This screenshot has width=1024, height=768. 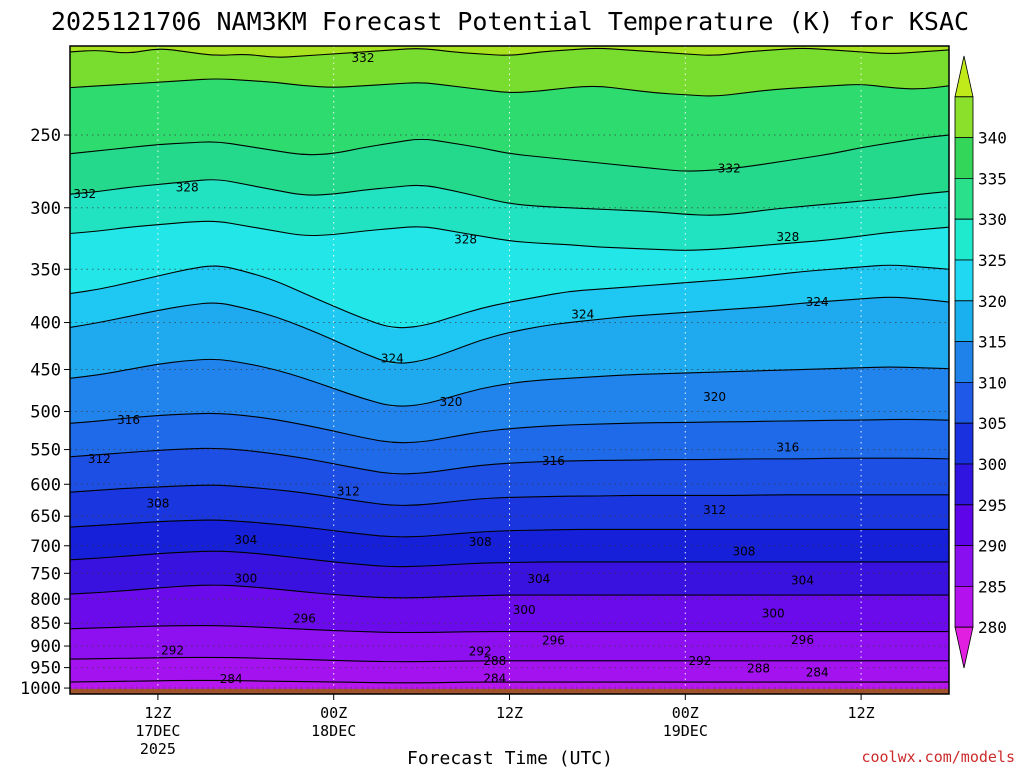 What do you see at coordinates (45, 485) in the screenshot?
I see `y-tick-label: 600` at bounding box center [45, 485].